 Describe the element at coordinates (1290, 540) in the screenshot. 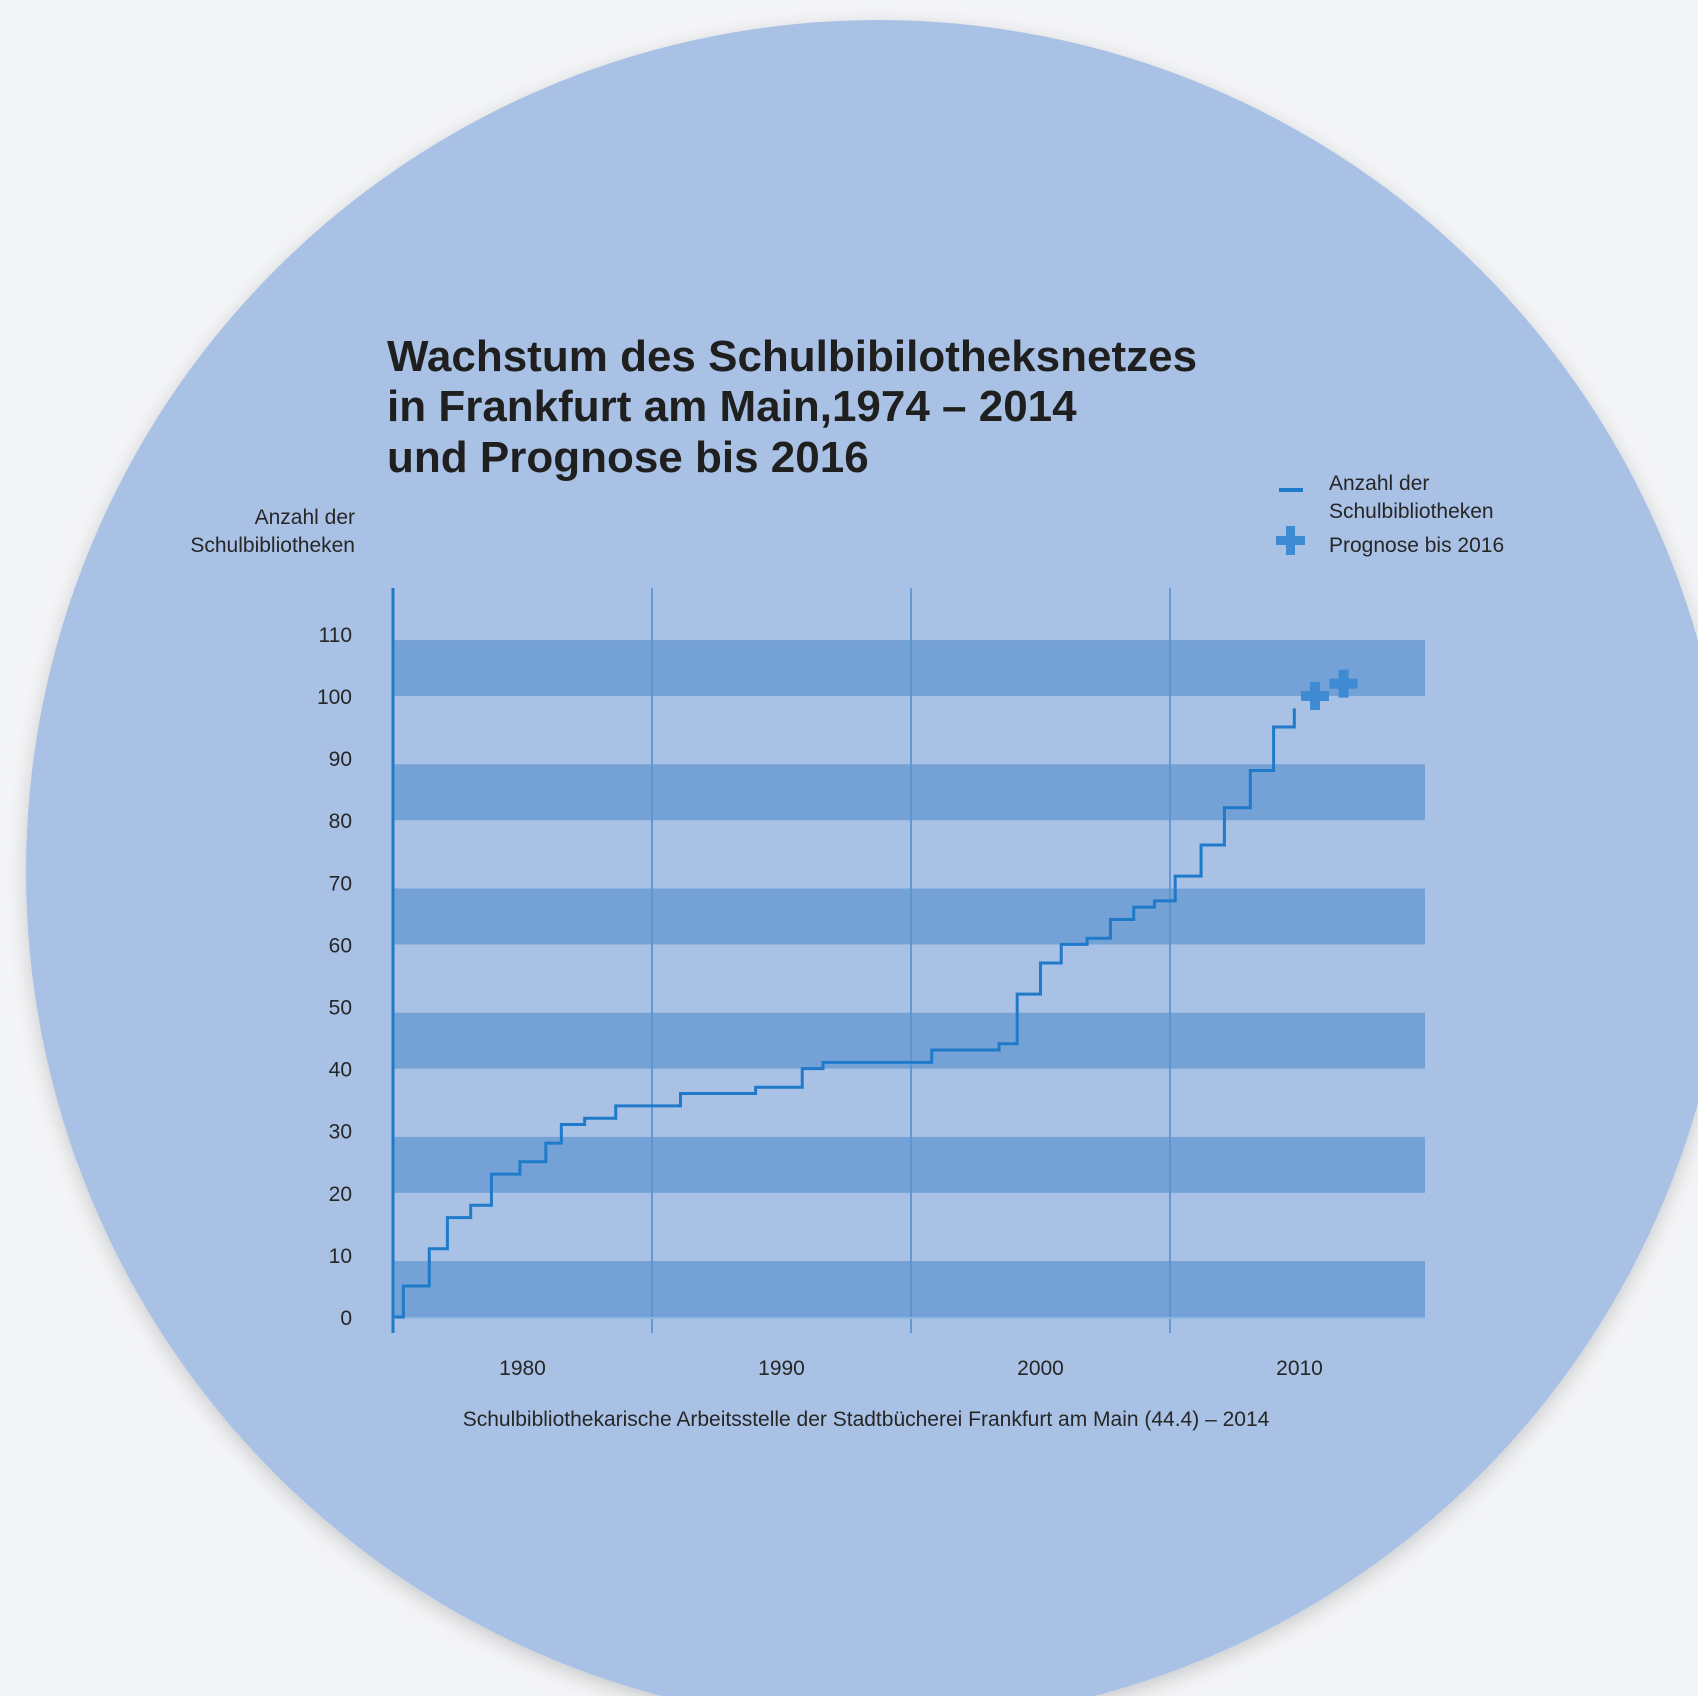

I see `legend-plus-icon` at that location.